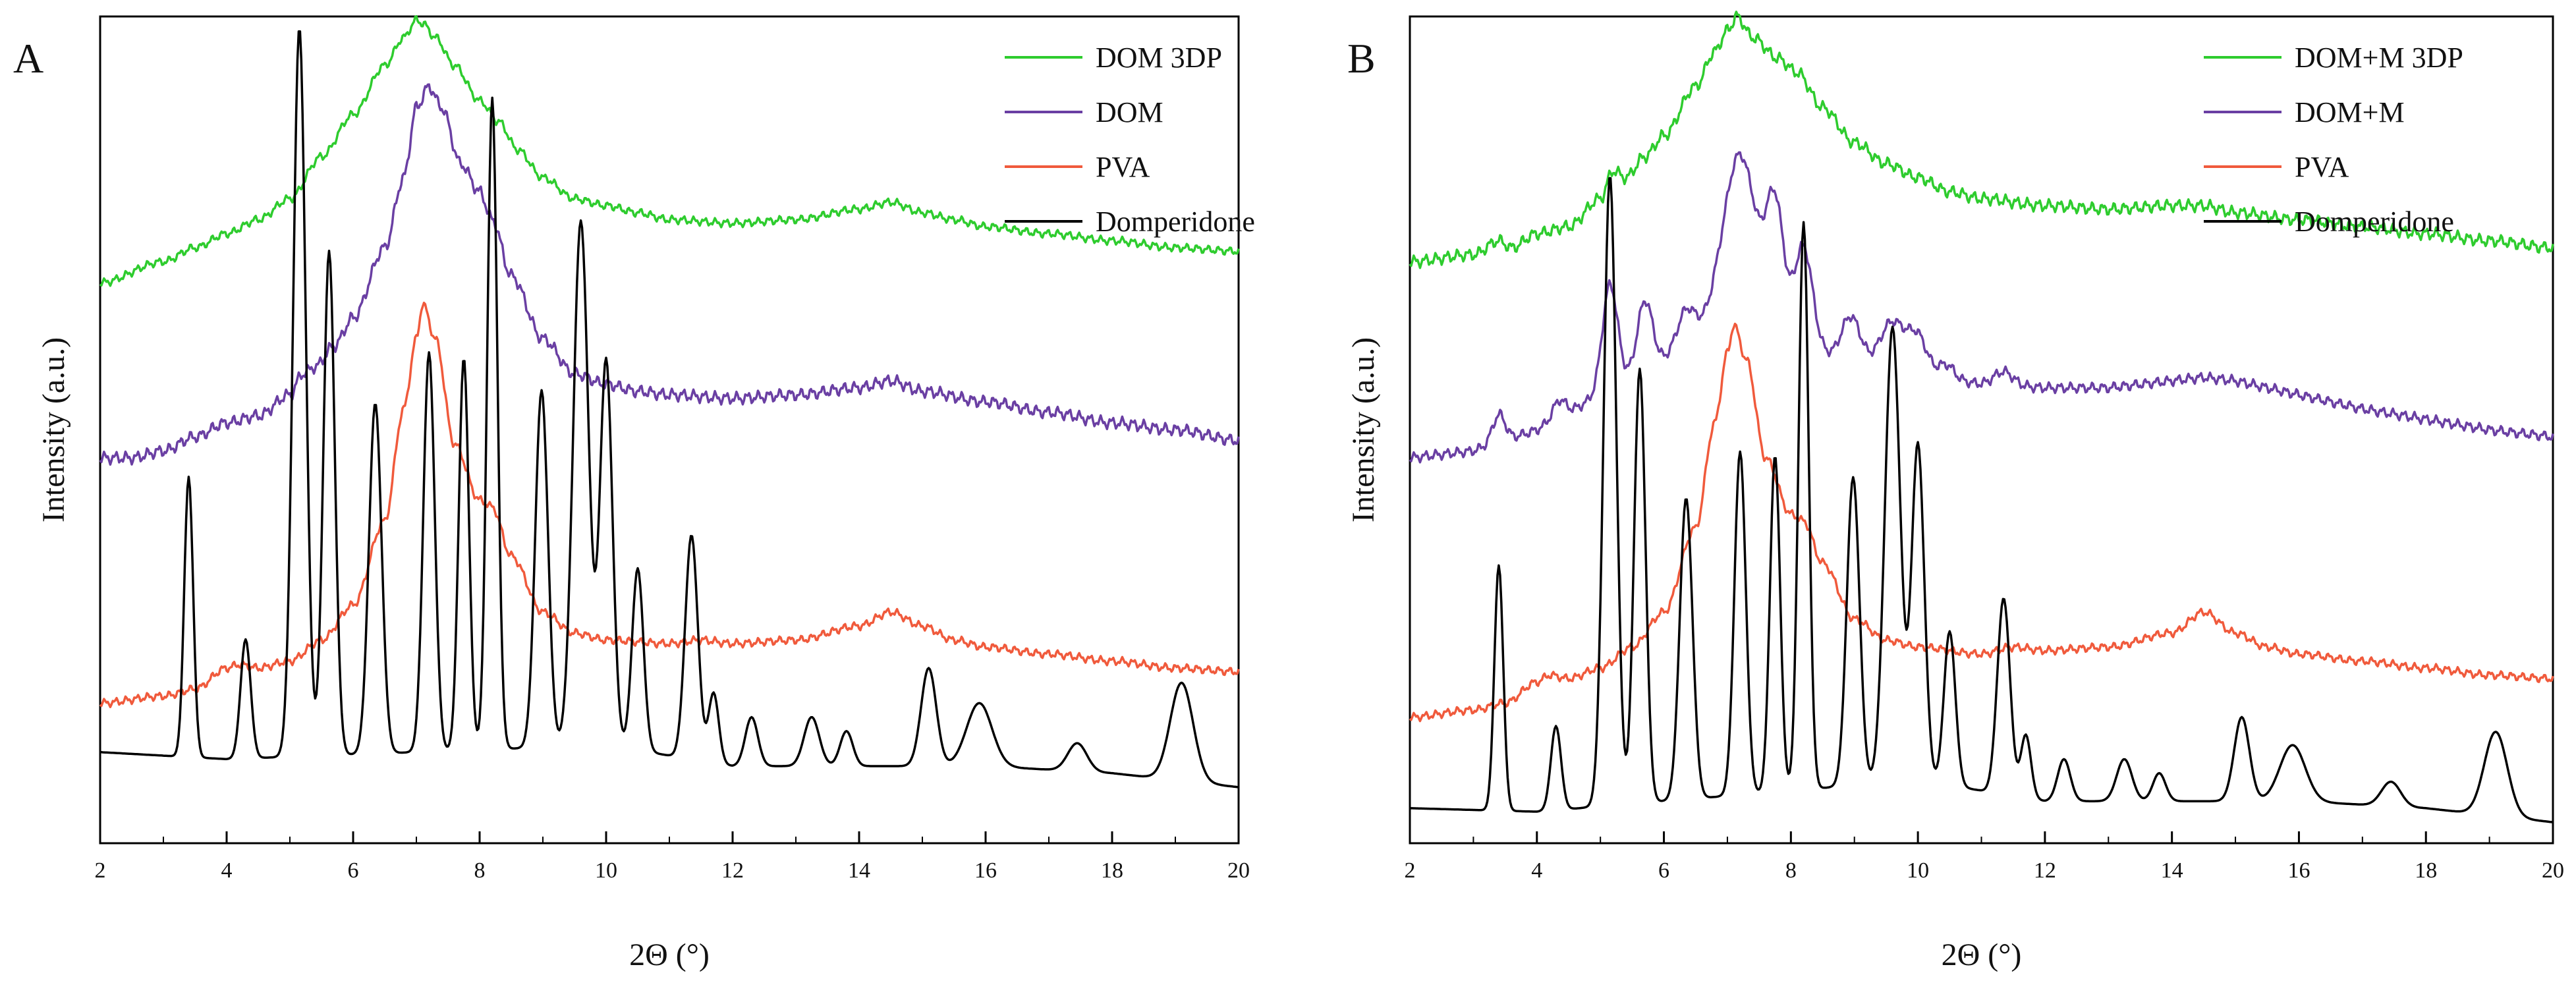 The width and height of the screenshot is (2576, 1000). I want to click on legend: DOM 3DP DOM PVA Domperidone, so click(1130, 140).